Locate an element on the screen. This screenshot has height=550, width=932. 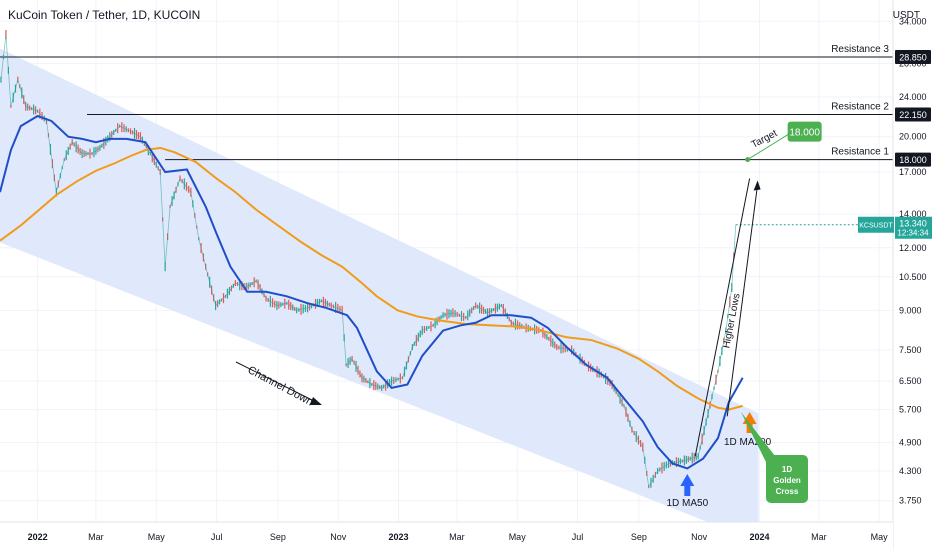
golden-cross-label-2: Golden is located at coordinates (787, 480).